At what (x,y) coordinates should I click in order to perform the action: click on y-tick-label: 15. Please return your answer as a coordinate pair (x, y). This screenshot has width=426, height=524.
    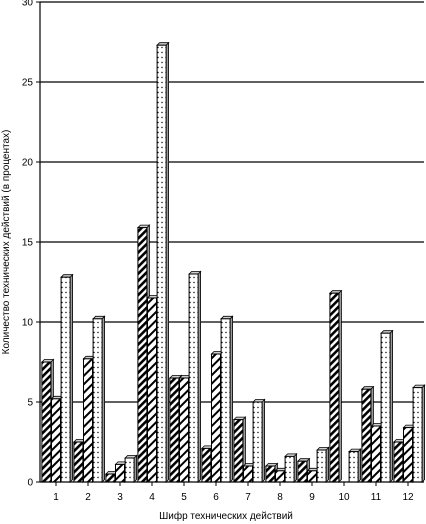
    Looking at the image, I should click on (28, 243).